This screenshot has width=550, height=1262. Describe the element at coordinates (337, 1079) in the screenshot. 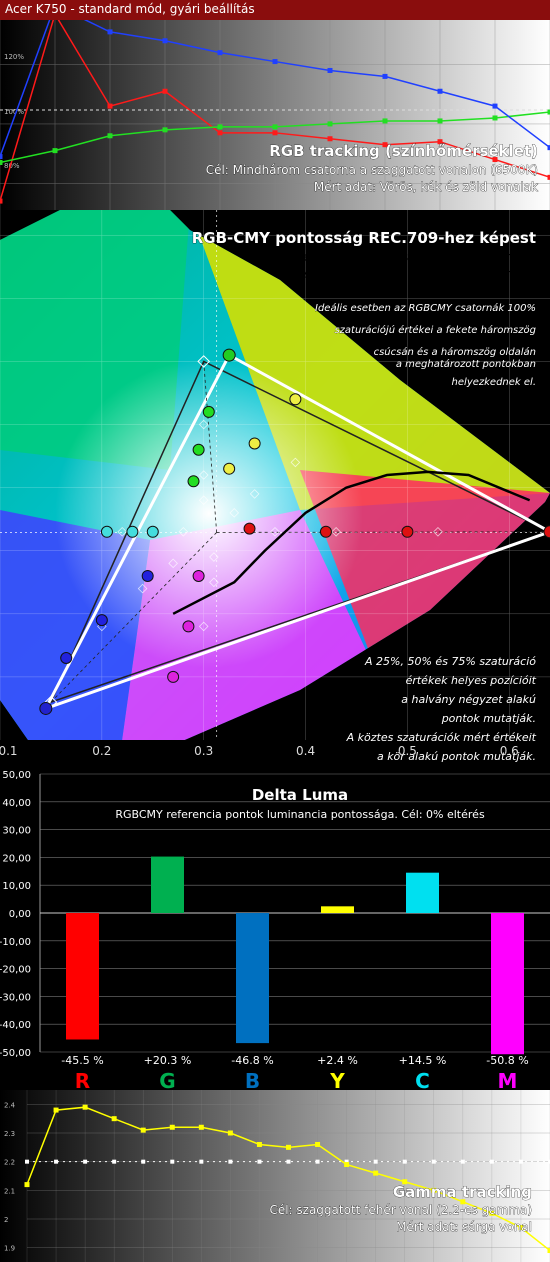

I see `luma-category-label: Y` at that location.